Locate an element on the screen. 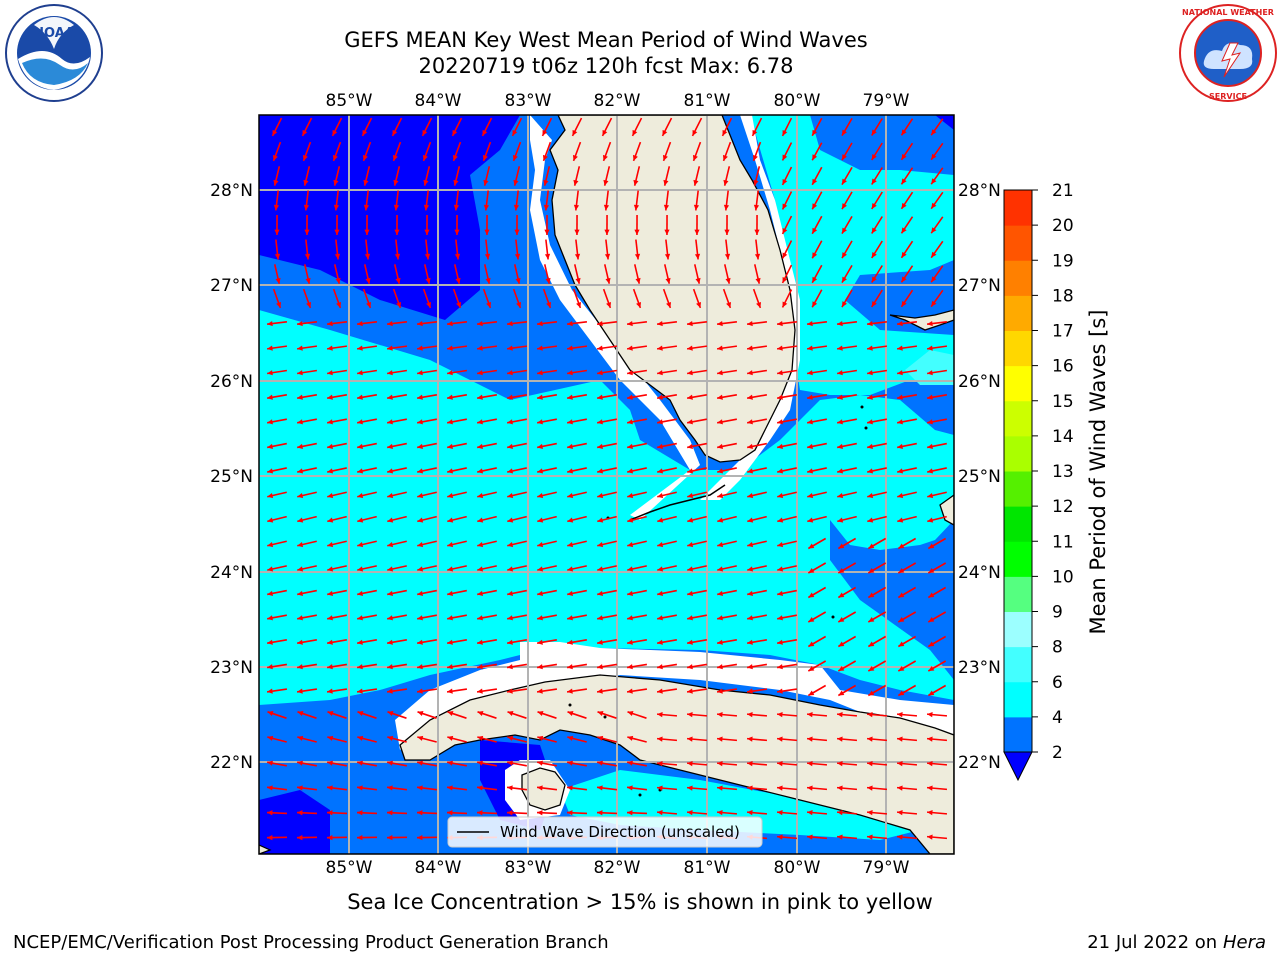  lon-label: 79°W is located at coordinates (886, 101).